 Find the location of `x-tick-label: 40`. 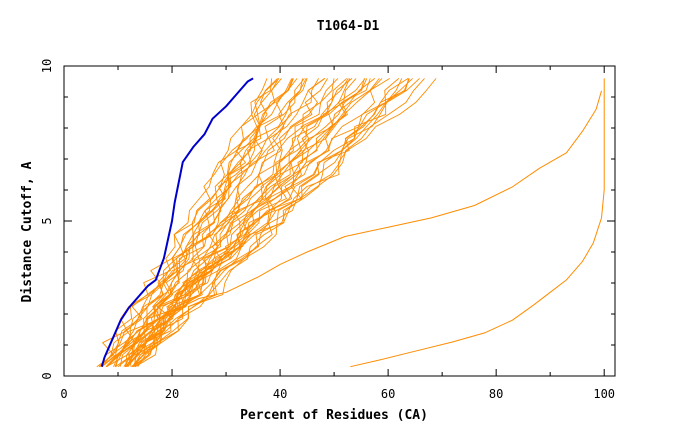

x-tick-label: 40 is located at coordinates (280, 394).